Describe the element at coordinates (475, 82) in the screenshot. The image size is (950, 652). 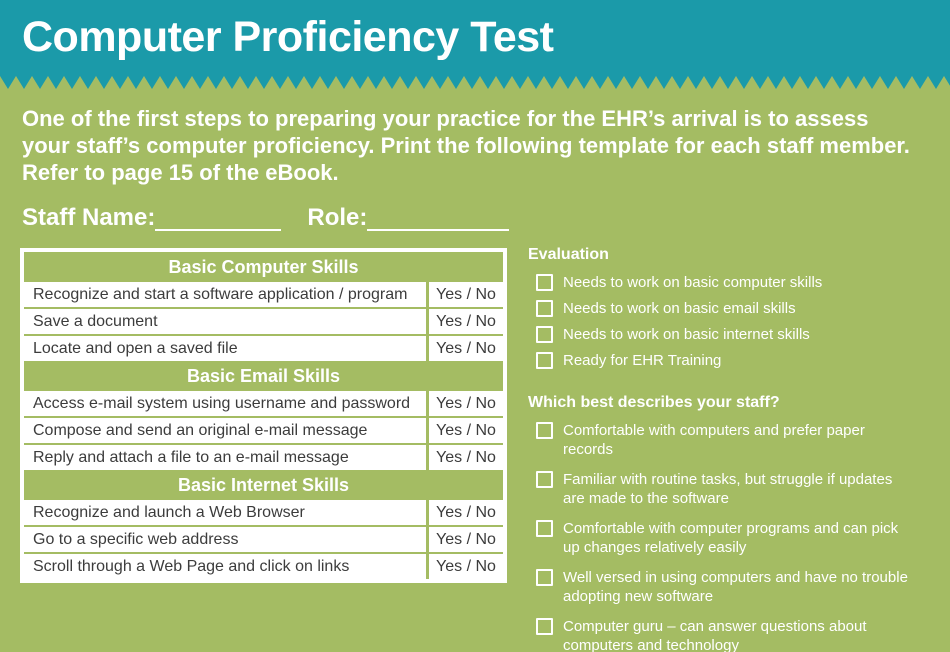
I see `zigzag-divider` at that location.